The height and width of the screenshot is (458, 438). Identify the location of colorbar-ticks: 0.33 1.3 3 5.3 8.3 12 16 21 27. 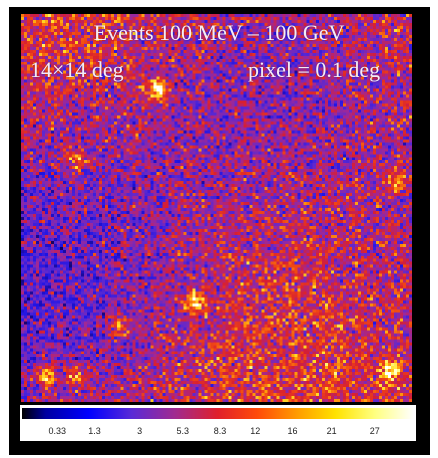
(218, 432).